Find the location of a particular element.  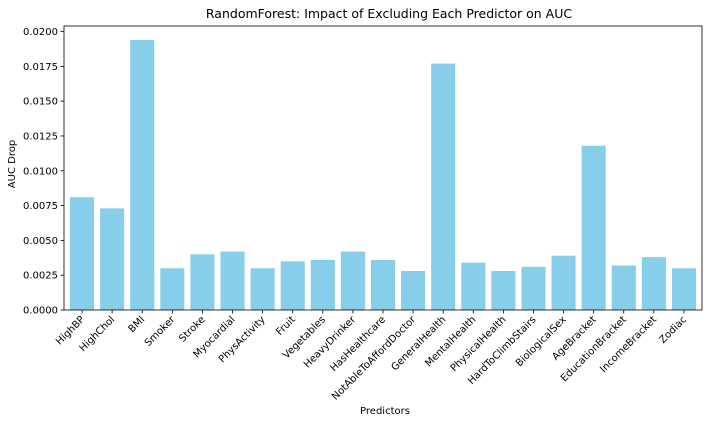

bar-heavydrinker is located at coordinates (352, 280).